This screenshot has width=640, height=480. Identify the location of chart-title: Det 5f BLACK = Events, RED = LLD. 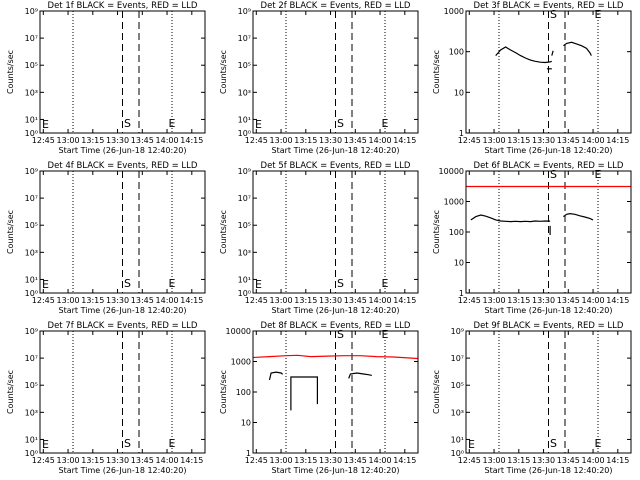
(336, 166).